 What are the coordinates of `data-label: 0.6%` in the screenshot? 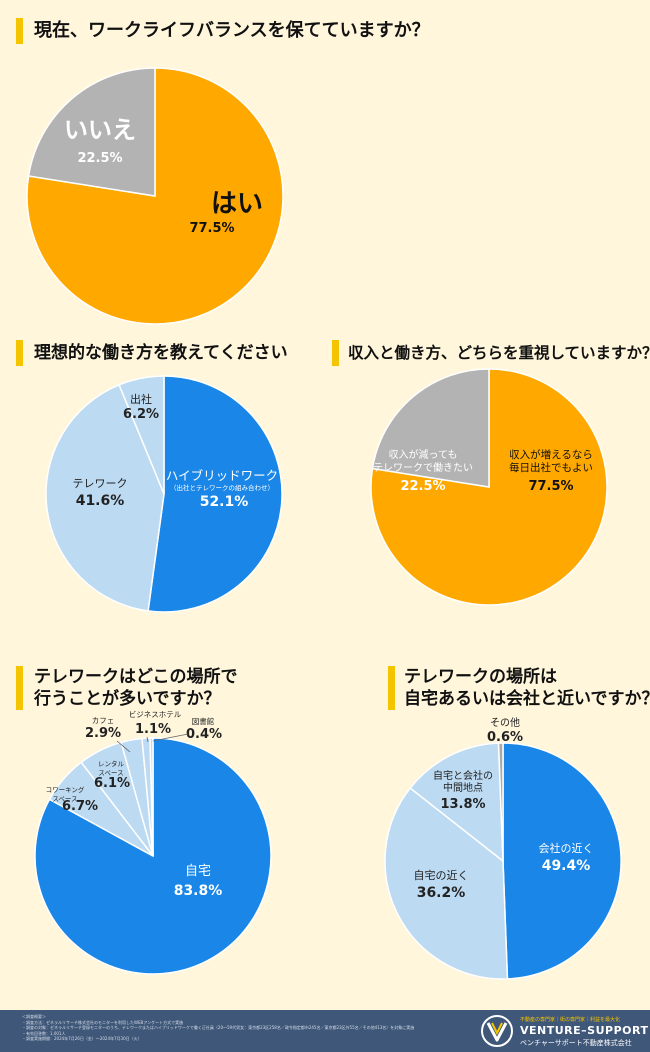 It's located at (505, 737).